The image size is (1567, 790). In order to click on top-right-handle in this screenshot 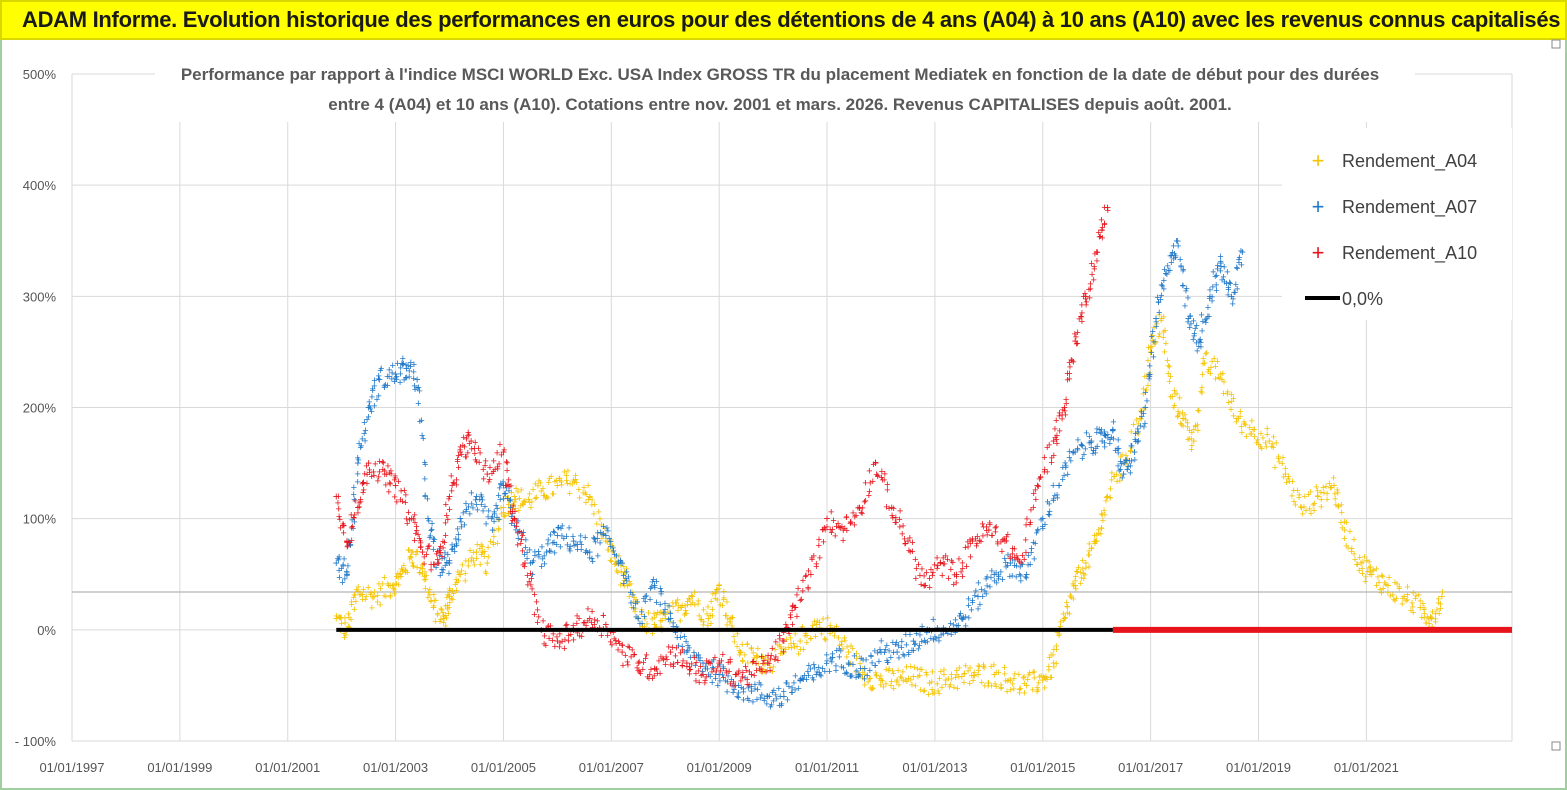, I will do `click(1556, 44)`.